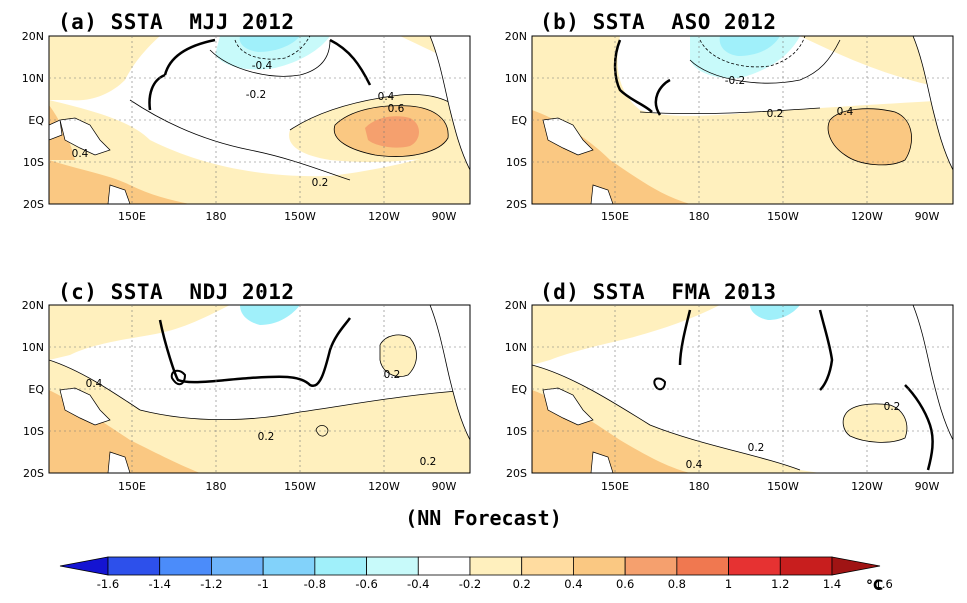  Describe the element at coordinates (615, 216) in the screenshot. I see `panel-b-lon-150e: 150E` at that location.